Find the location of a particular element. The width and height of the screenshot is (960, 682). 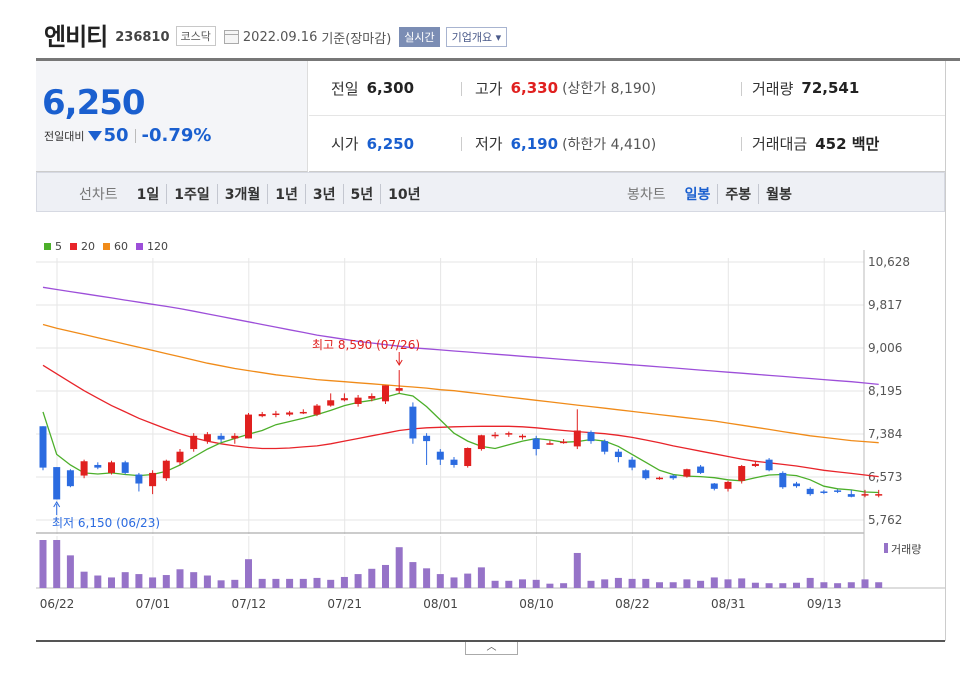

y-tick-label: 5,762 is located at coordinates (885, 520).